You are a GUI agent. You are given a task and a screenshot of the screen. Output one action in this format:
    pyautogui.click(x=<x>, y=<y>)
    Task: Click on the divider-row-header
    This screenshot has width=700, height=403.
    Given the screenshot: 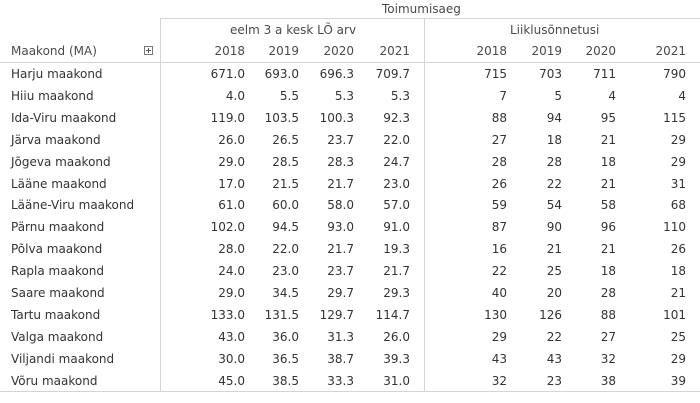 What is the action you would take?
    pyautogui.click(x=160, y=204)
    